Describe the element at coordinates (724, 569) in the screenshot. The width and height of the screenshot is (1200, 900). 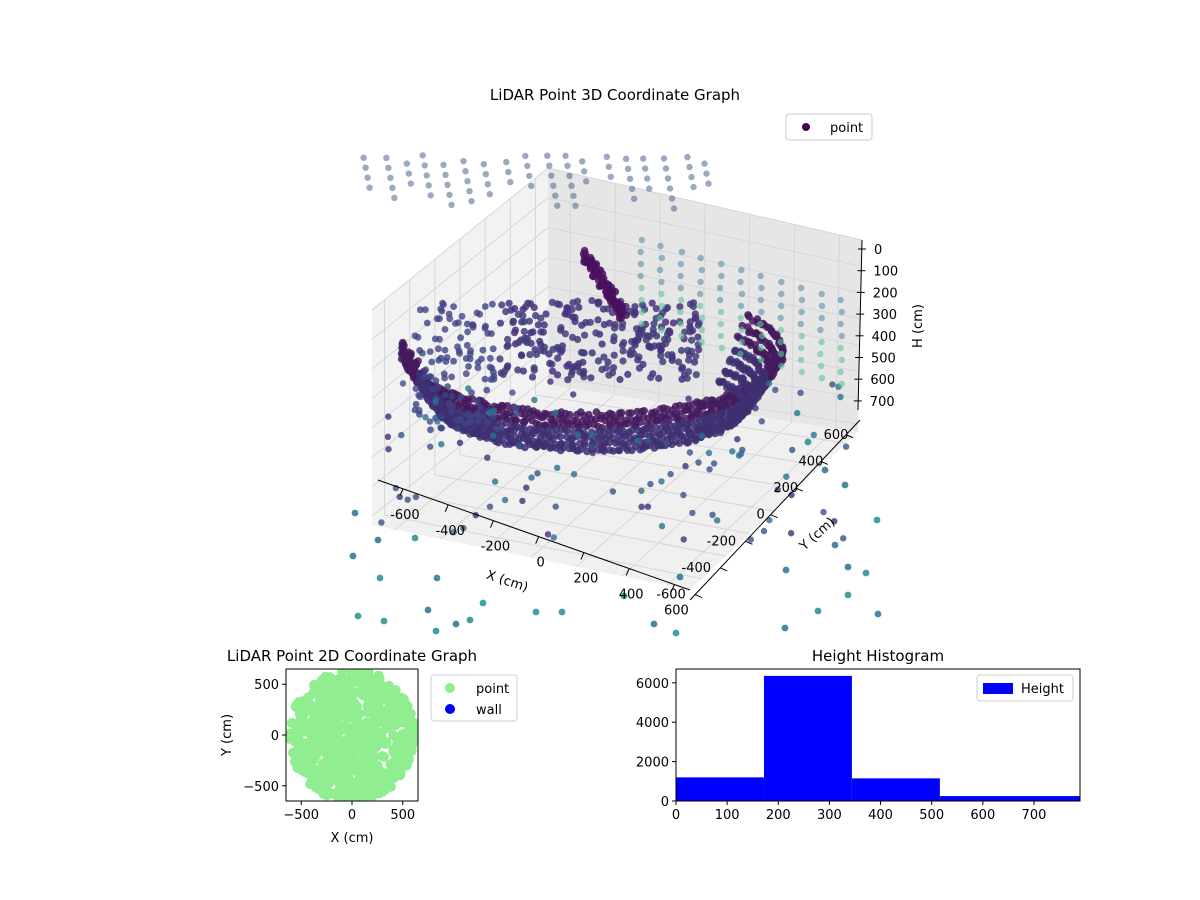
I see `scatter3d-y-tick` at that location.